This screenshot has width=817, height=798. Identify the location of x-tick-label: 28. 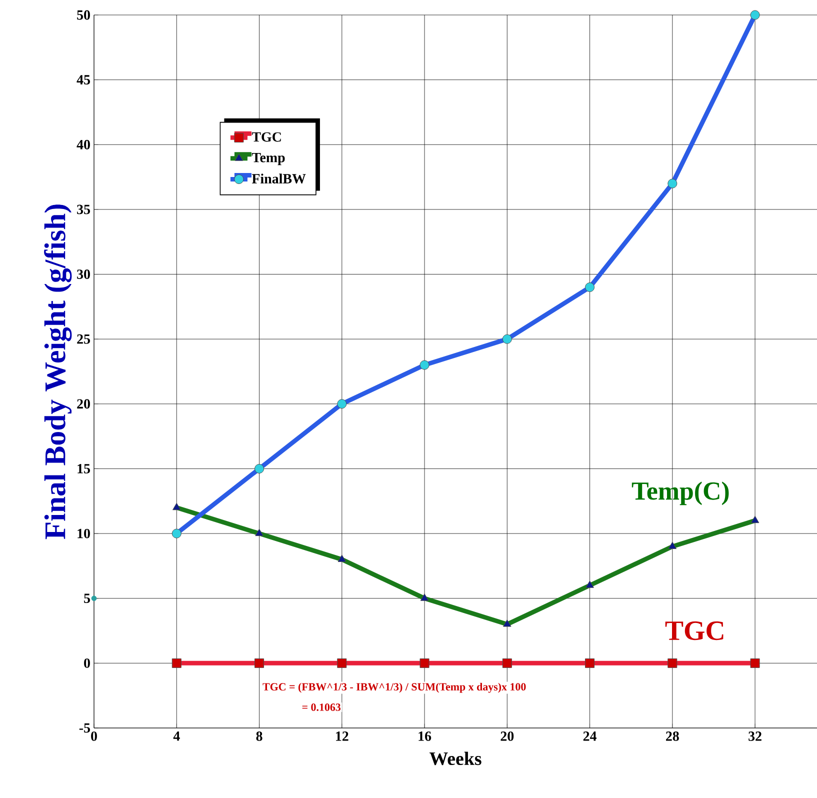
(672, 736).